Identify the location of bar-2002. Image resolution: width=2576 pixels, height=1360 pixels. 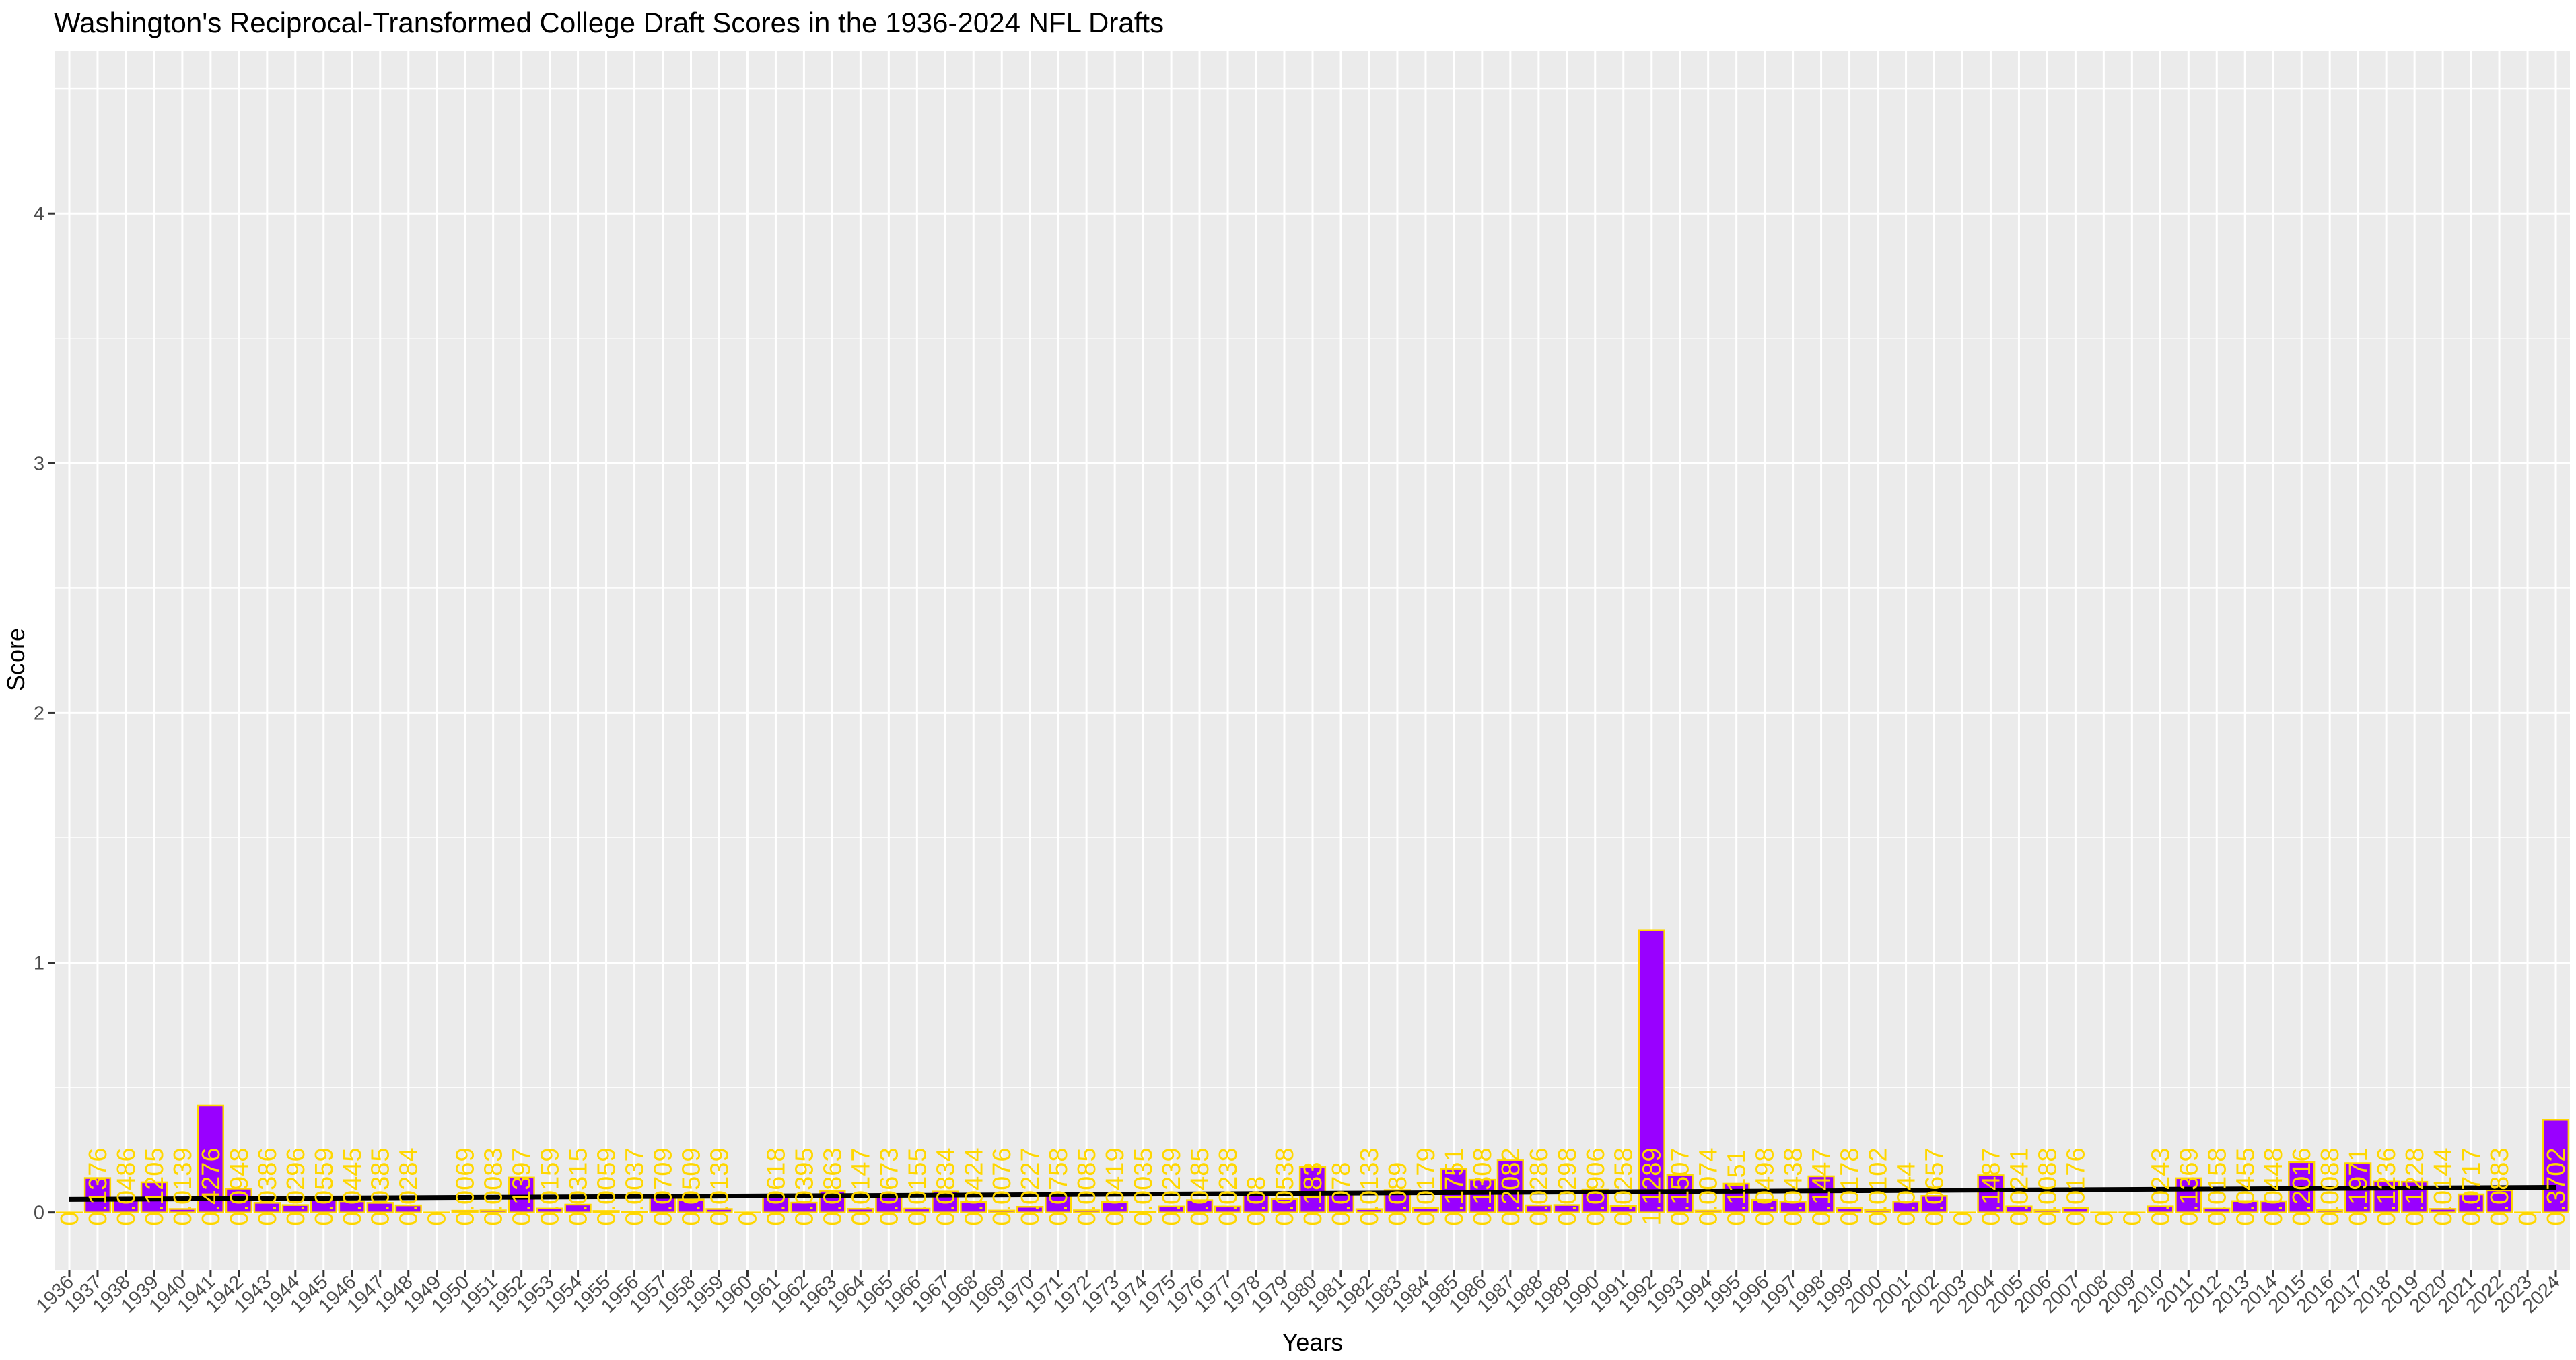
(1934, 1204).